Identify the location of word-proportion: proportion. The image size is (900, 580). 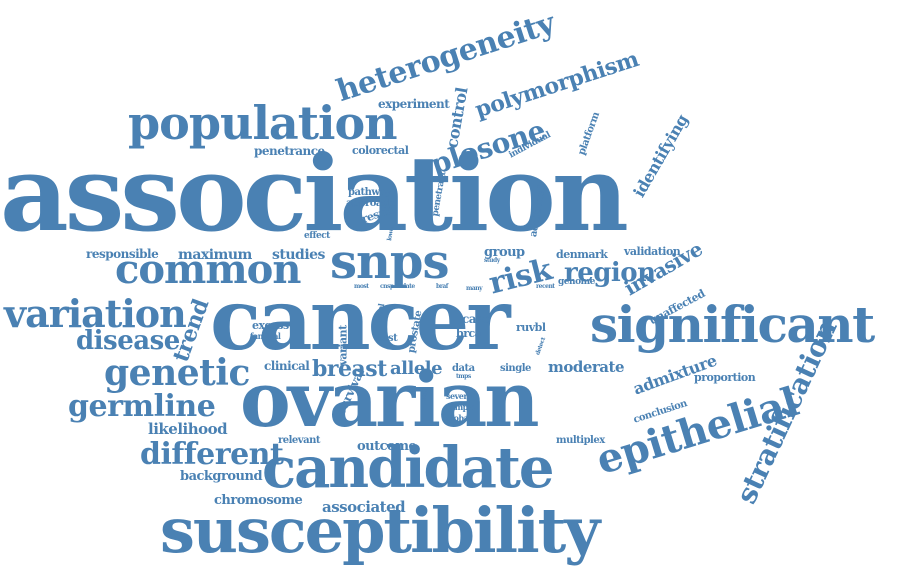
(725, 377).